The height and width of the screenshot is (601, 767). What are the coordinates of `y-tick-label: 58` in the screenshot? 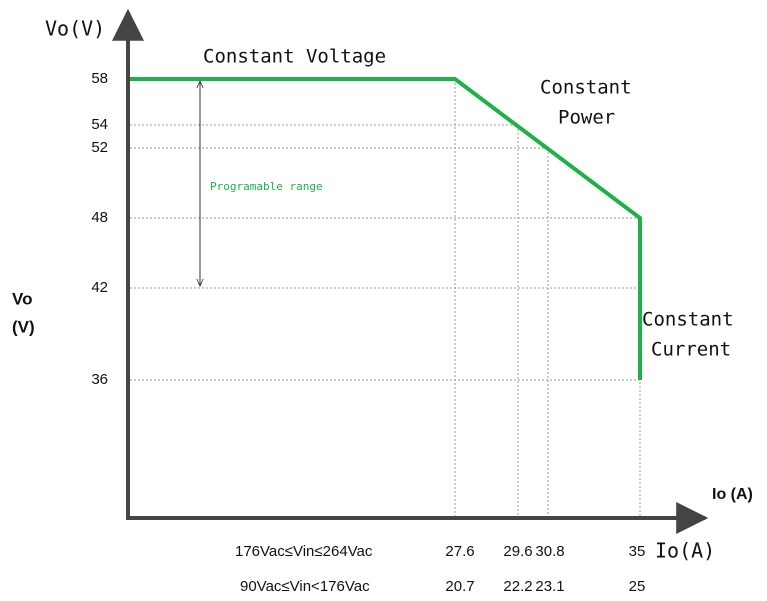 It's located at (99, 78).